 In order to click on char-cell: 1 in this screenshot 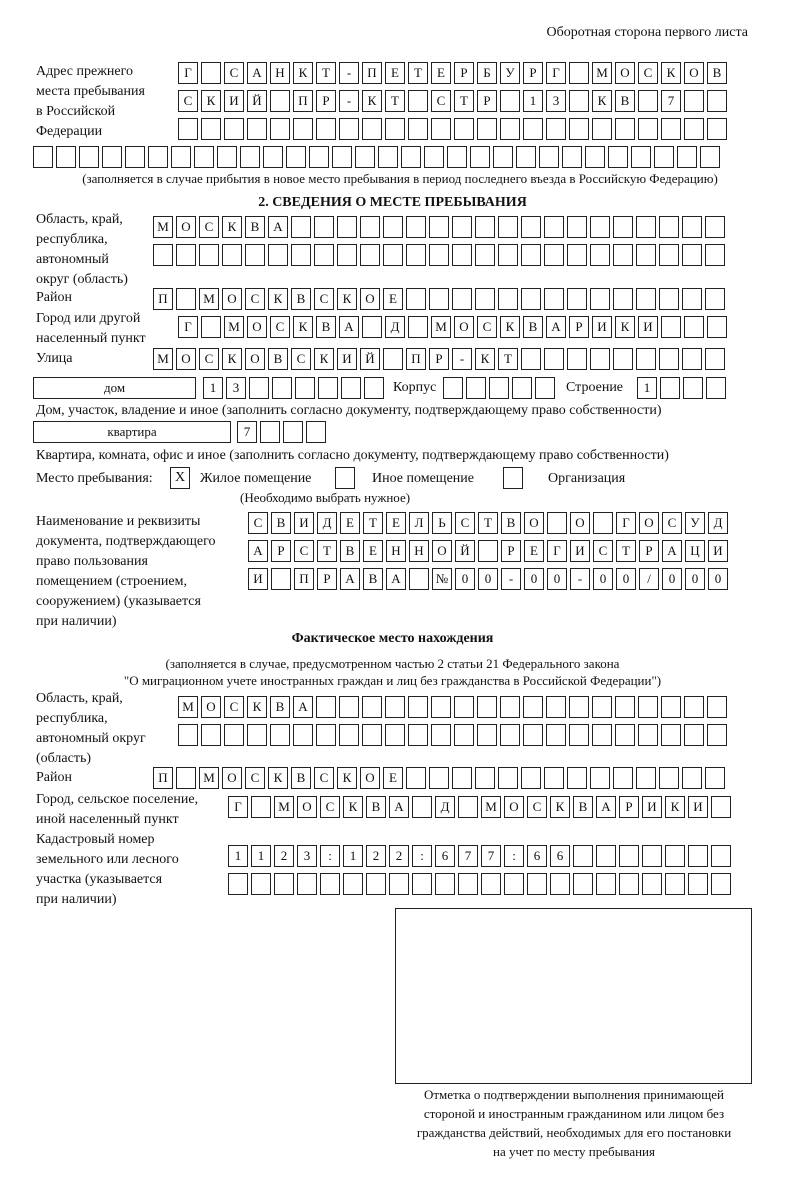, I will do `click(213, 388)`.